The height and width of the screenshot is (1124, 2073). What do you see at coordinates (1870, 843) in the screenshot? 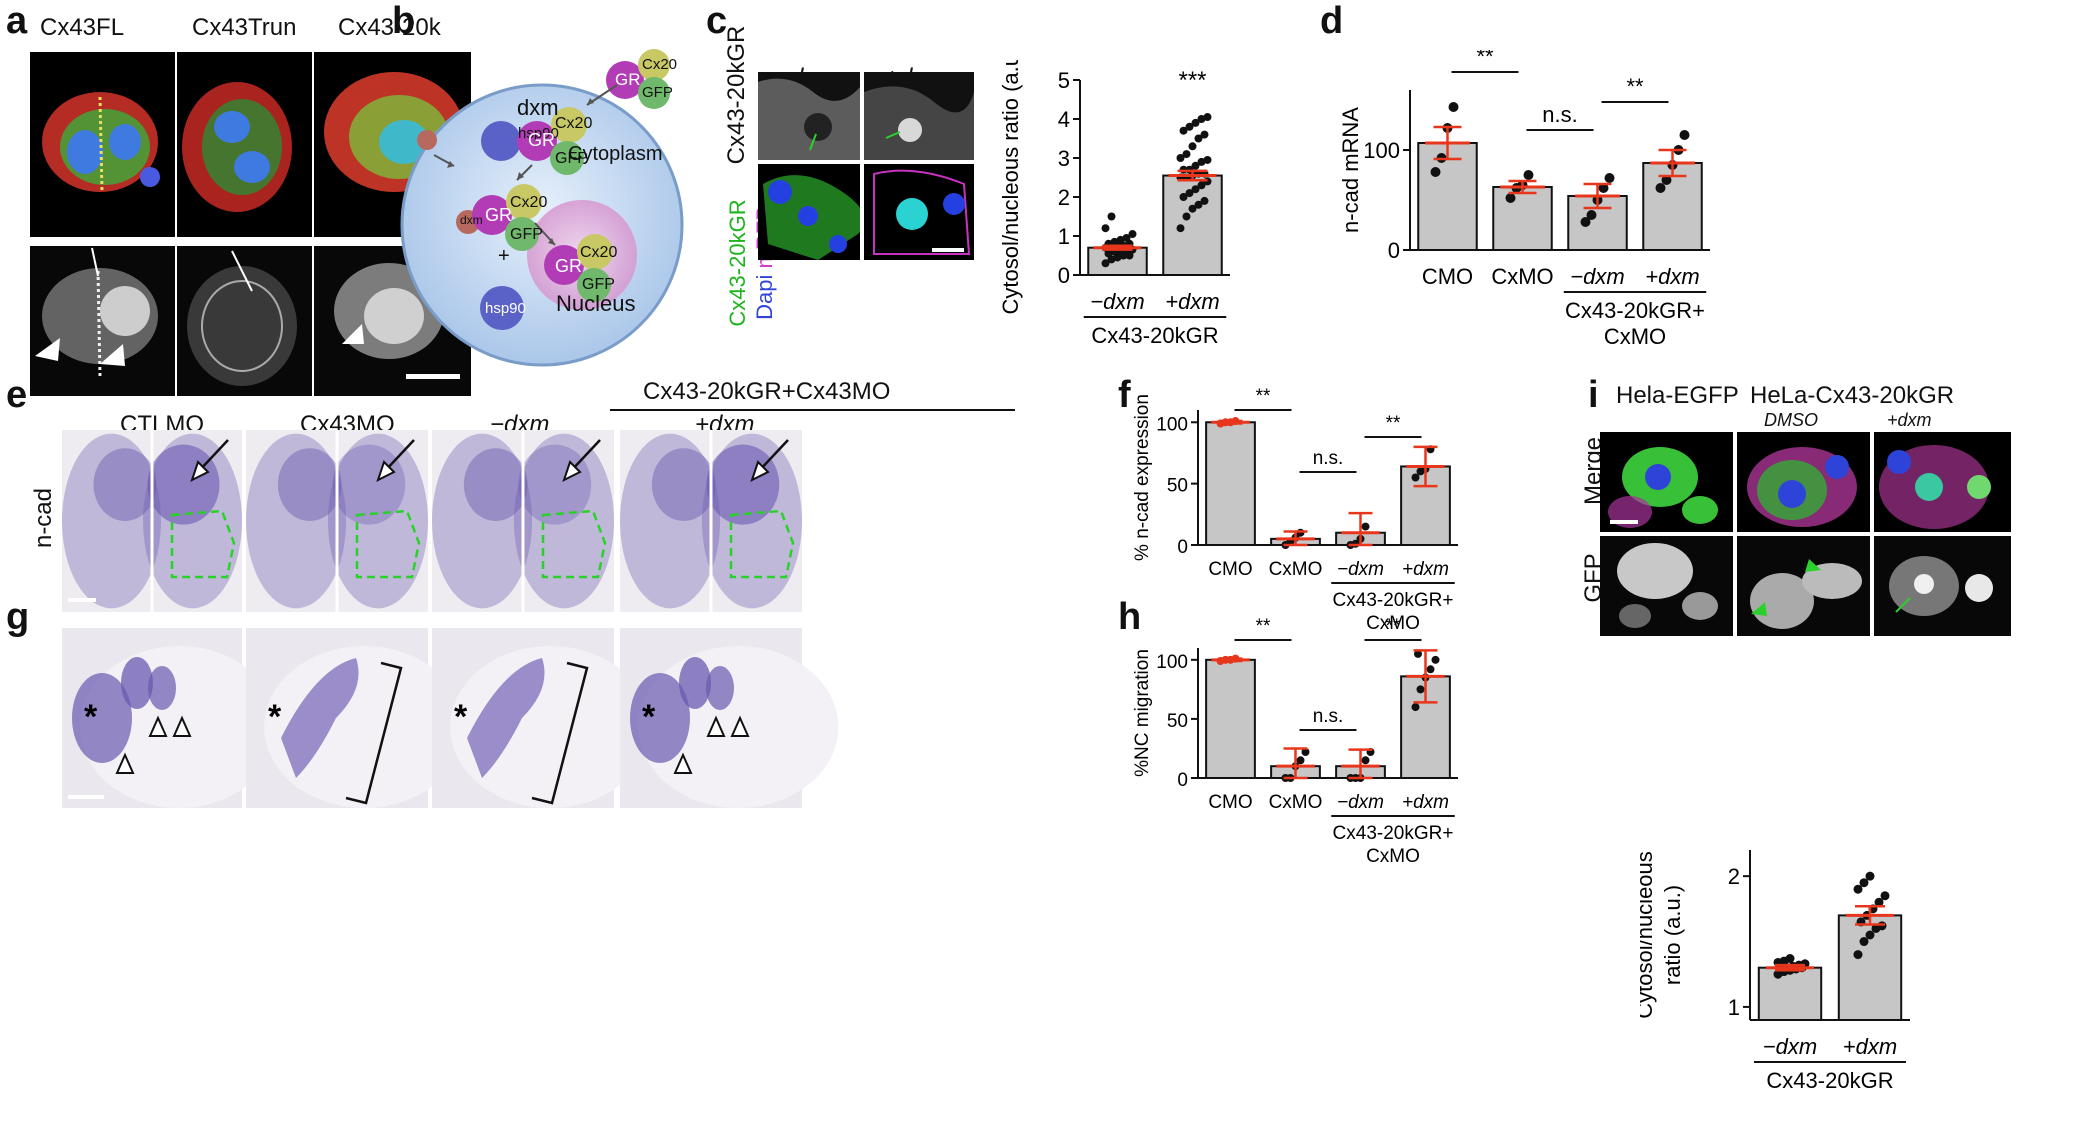
I see `sig-label: ***` at bounding box center [1870, 843].